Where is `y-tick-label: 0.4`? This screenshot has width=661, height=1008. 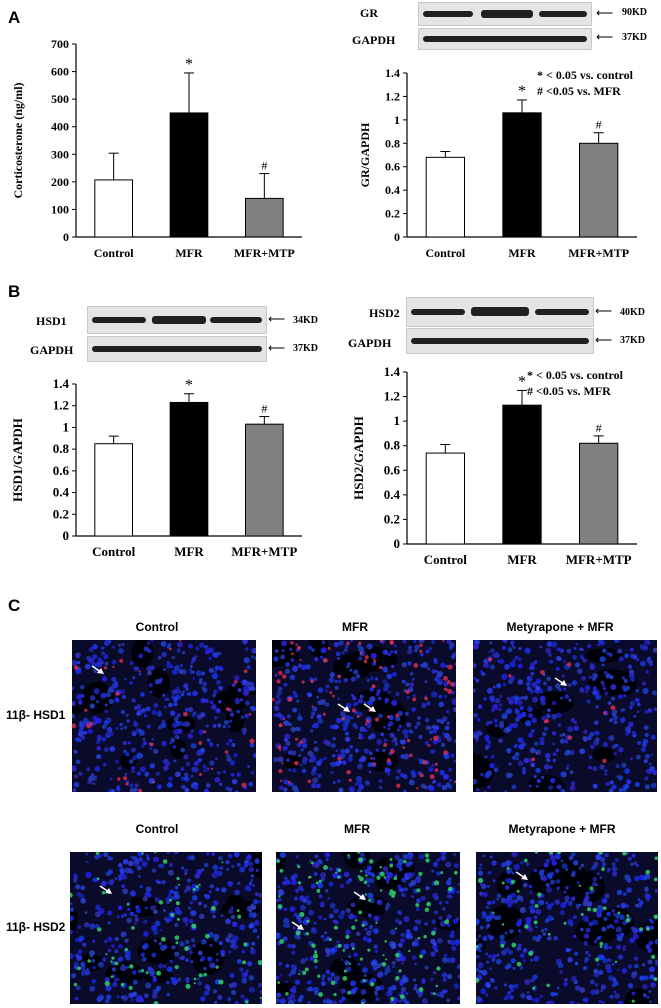 y-tick-label: 0.4 is located at coordinates (392, 190).